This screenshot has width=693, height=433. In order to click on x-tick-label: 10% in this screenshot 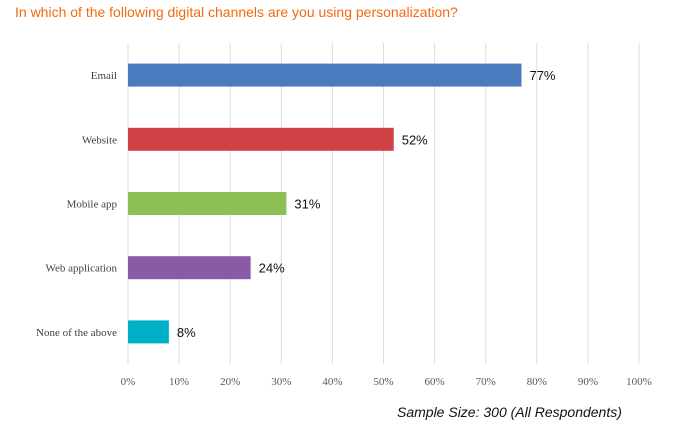, I will do `click(179, 382)`.